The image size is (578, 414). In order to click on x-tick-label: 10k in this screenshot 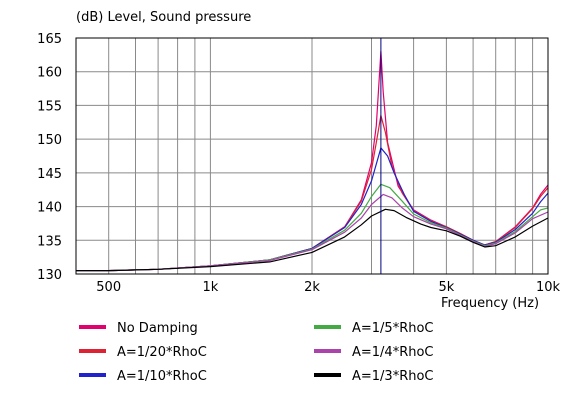, I will do `click(548, 287)`.